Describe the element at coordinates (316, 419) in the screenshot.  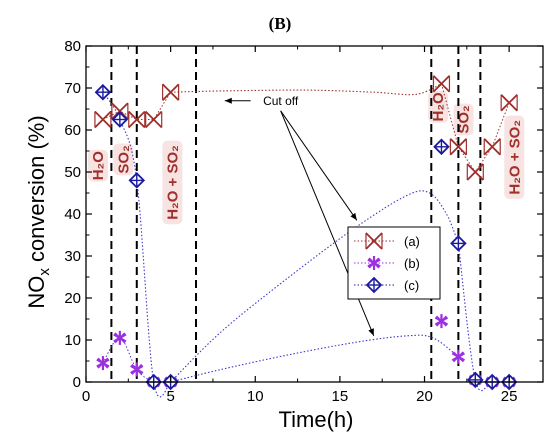
I see `x-axis-title: Time(h)` at that location.